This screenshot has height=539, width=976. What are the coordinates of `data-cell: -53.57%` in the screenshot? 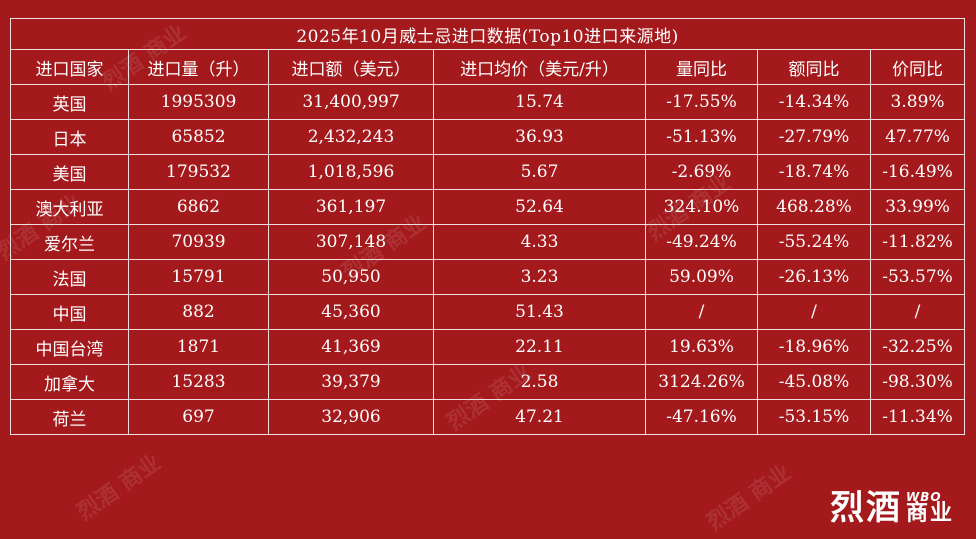 It's located at (917, 277).